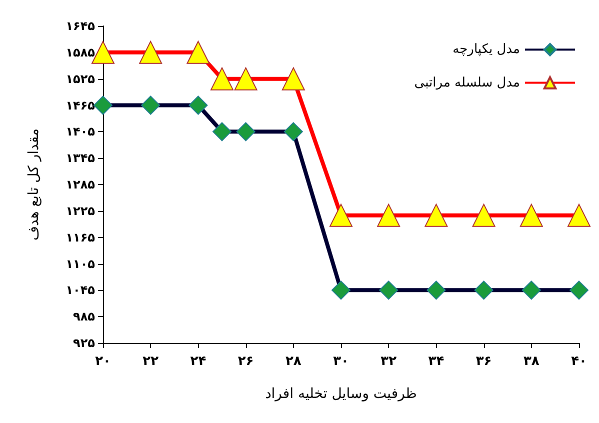  I want to click on y-tick-label: ۱۴۶۵, so click(80, 105).